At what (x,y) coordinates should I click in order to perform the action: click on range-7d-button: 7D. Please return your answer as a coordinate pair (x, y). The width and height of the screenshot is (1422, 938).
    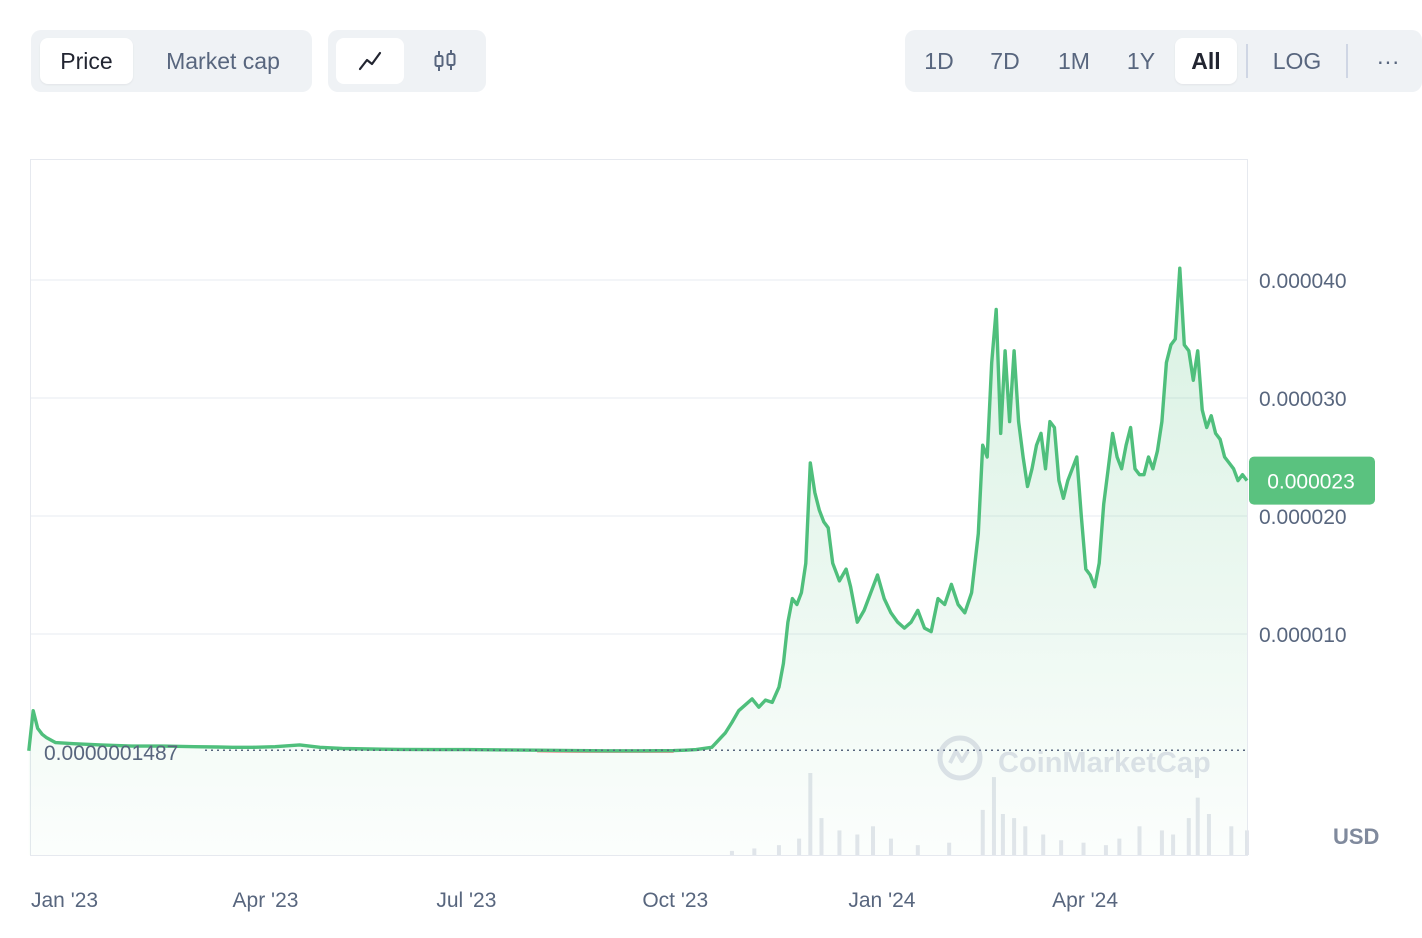
    Looking at the image, I should click on (1005, 61).